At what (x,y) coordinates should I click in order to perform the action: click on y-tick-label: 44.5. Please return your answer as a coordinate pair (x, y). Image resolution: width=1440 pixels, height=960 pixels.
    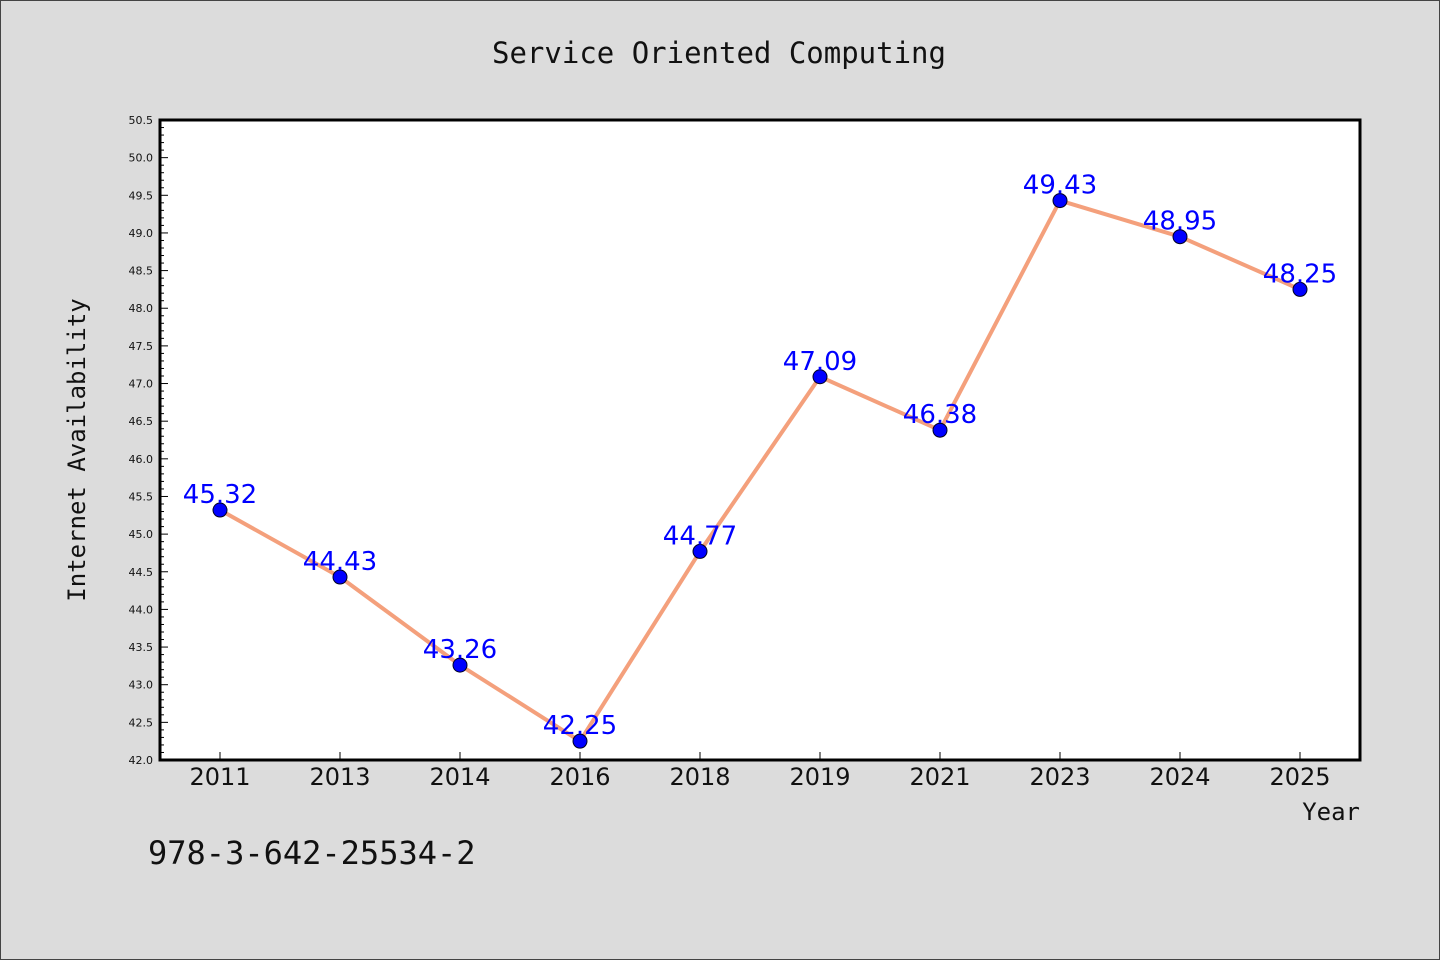
    Looking at the image, I should click on (141, 572).